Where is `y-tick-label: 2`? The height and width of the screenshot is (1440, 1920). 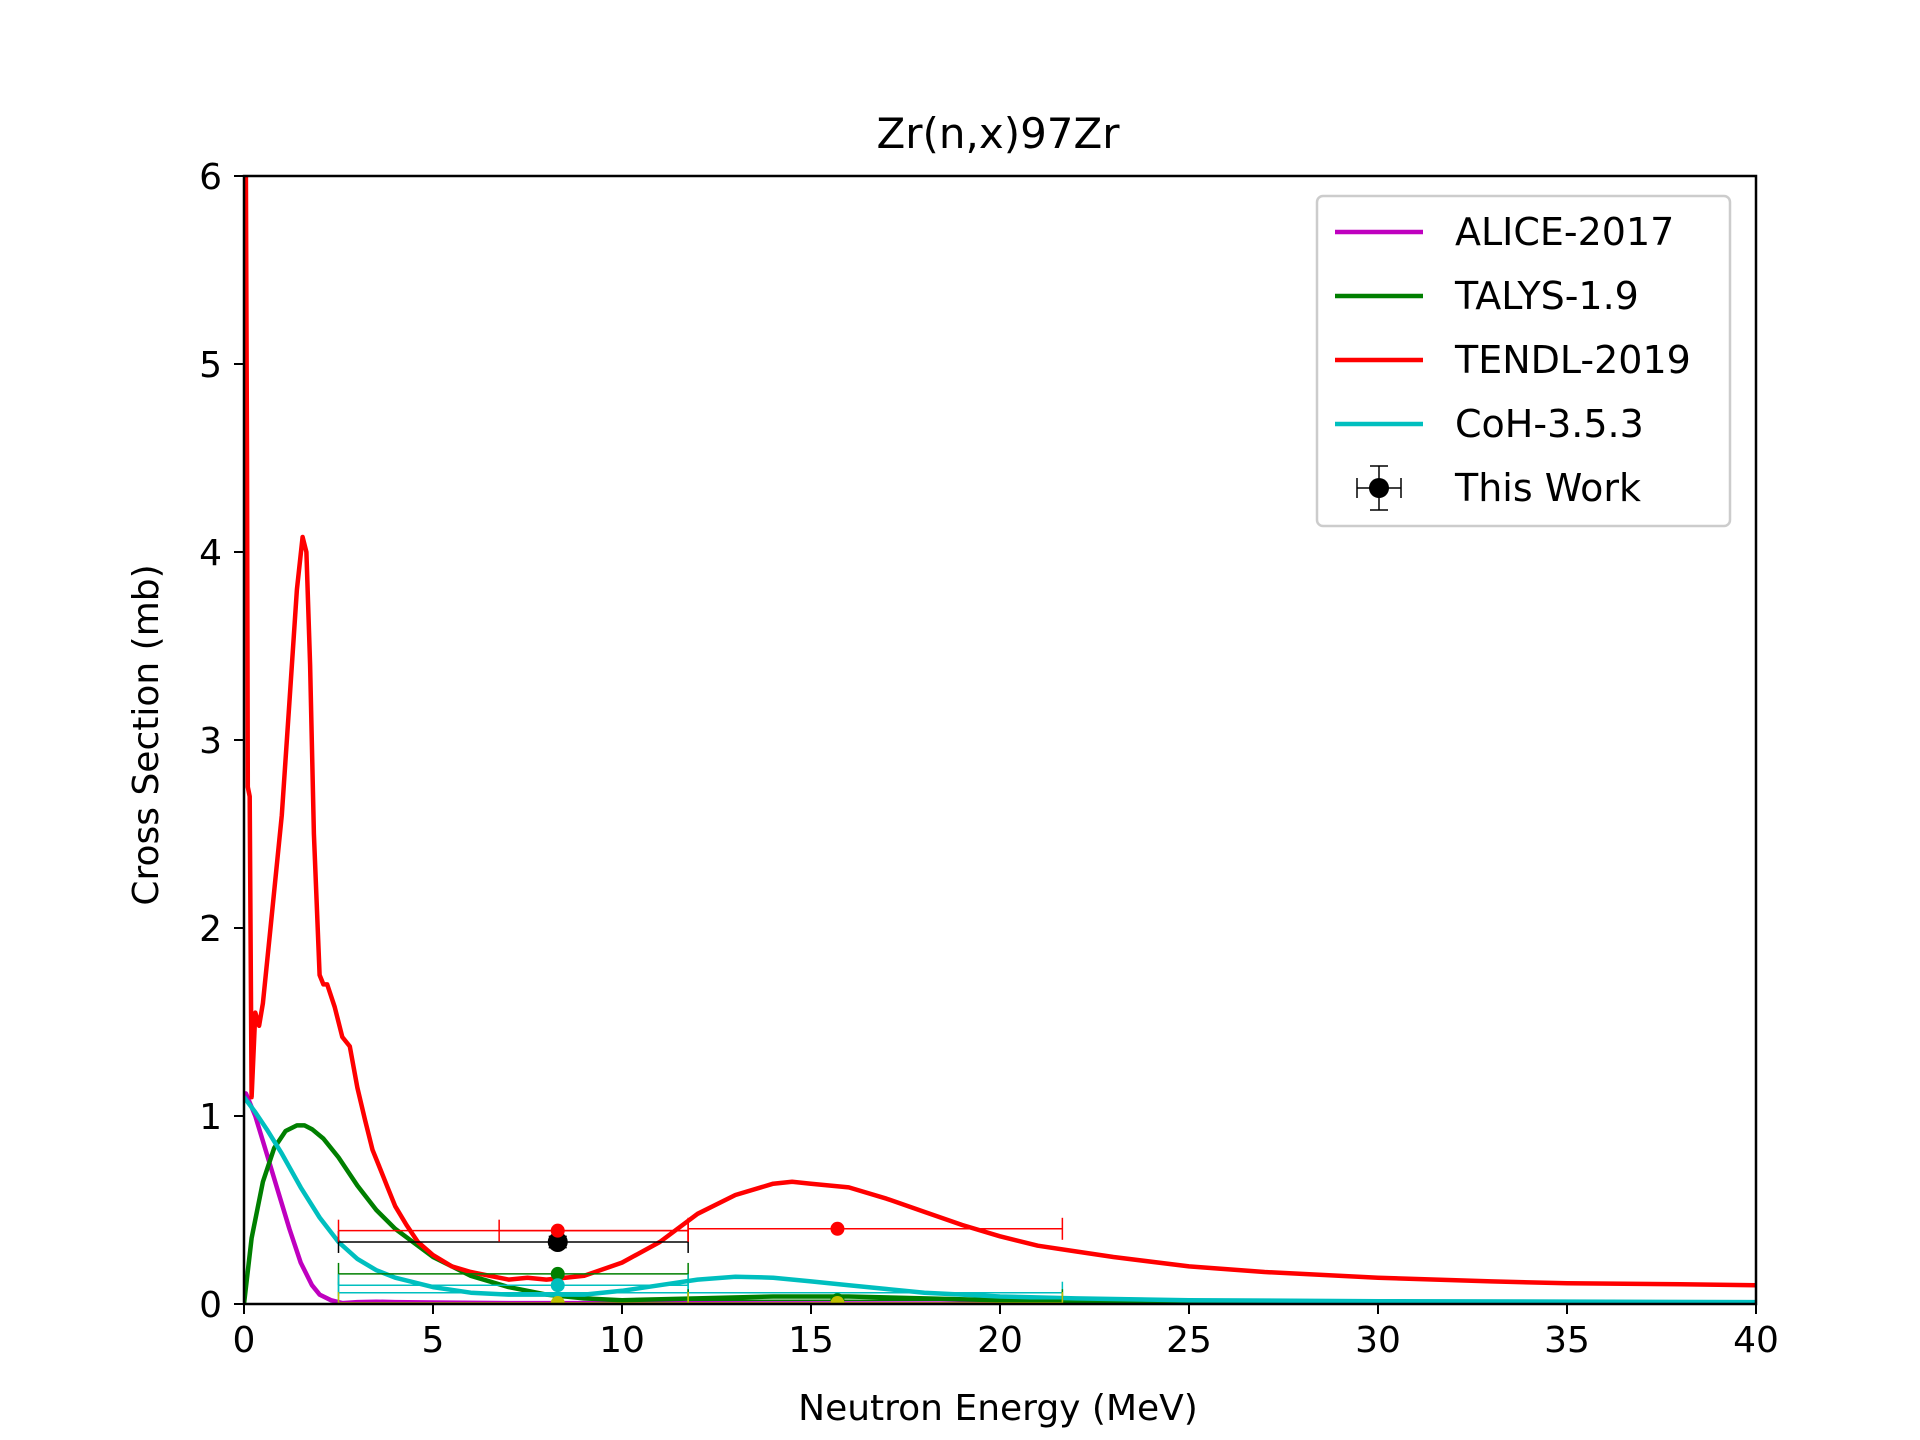 y-tick-label: 2 is located at coordinates (210, 929).